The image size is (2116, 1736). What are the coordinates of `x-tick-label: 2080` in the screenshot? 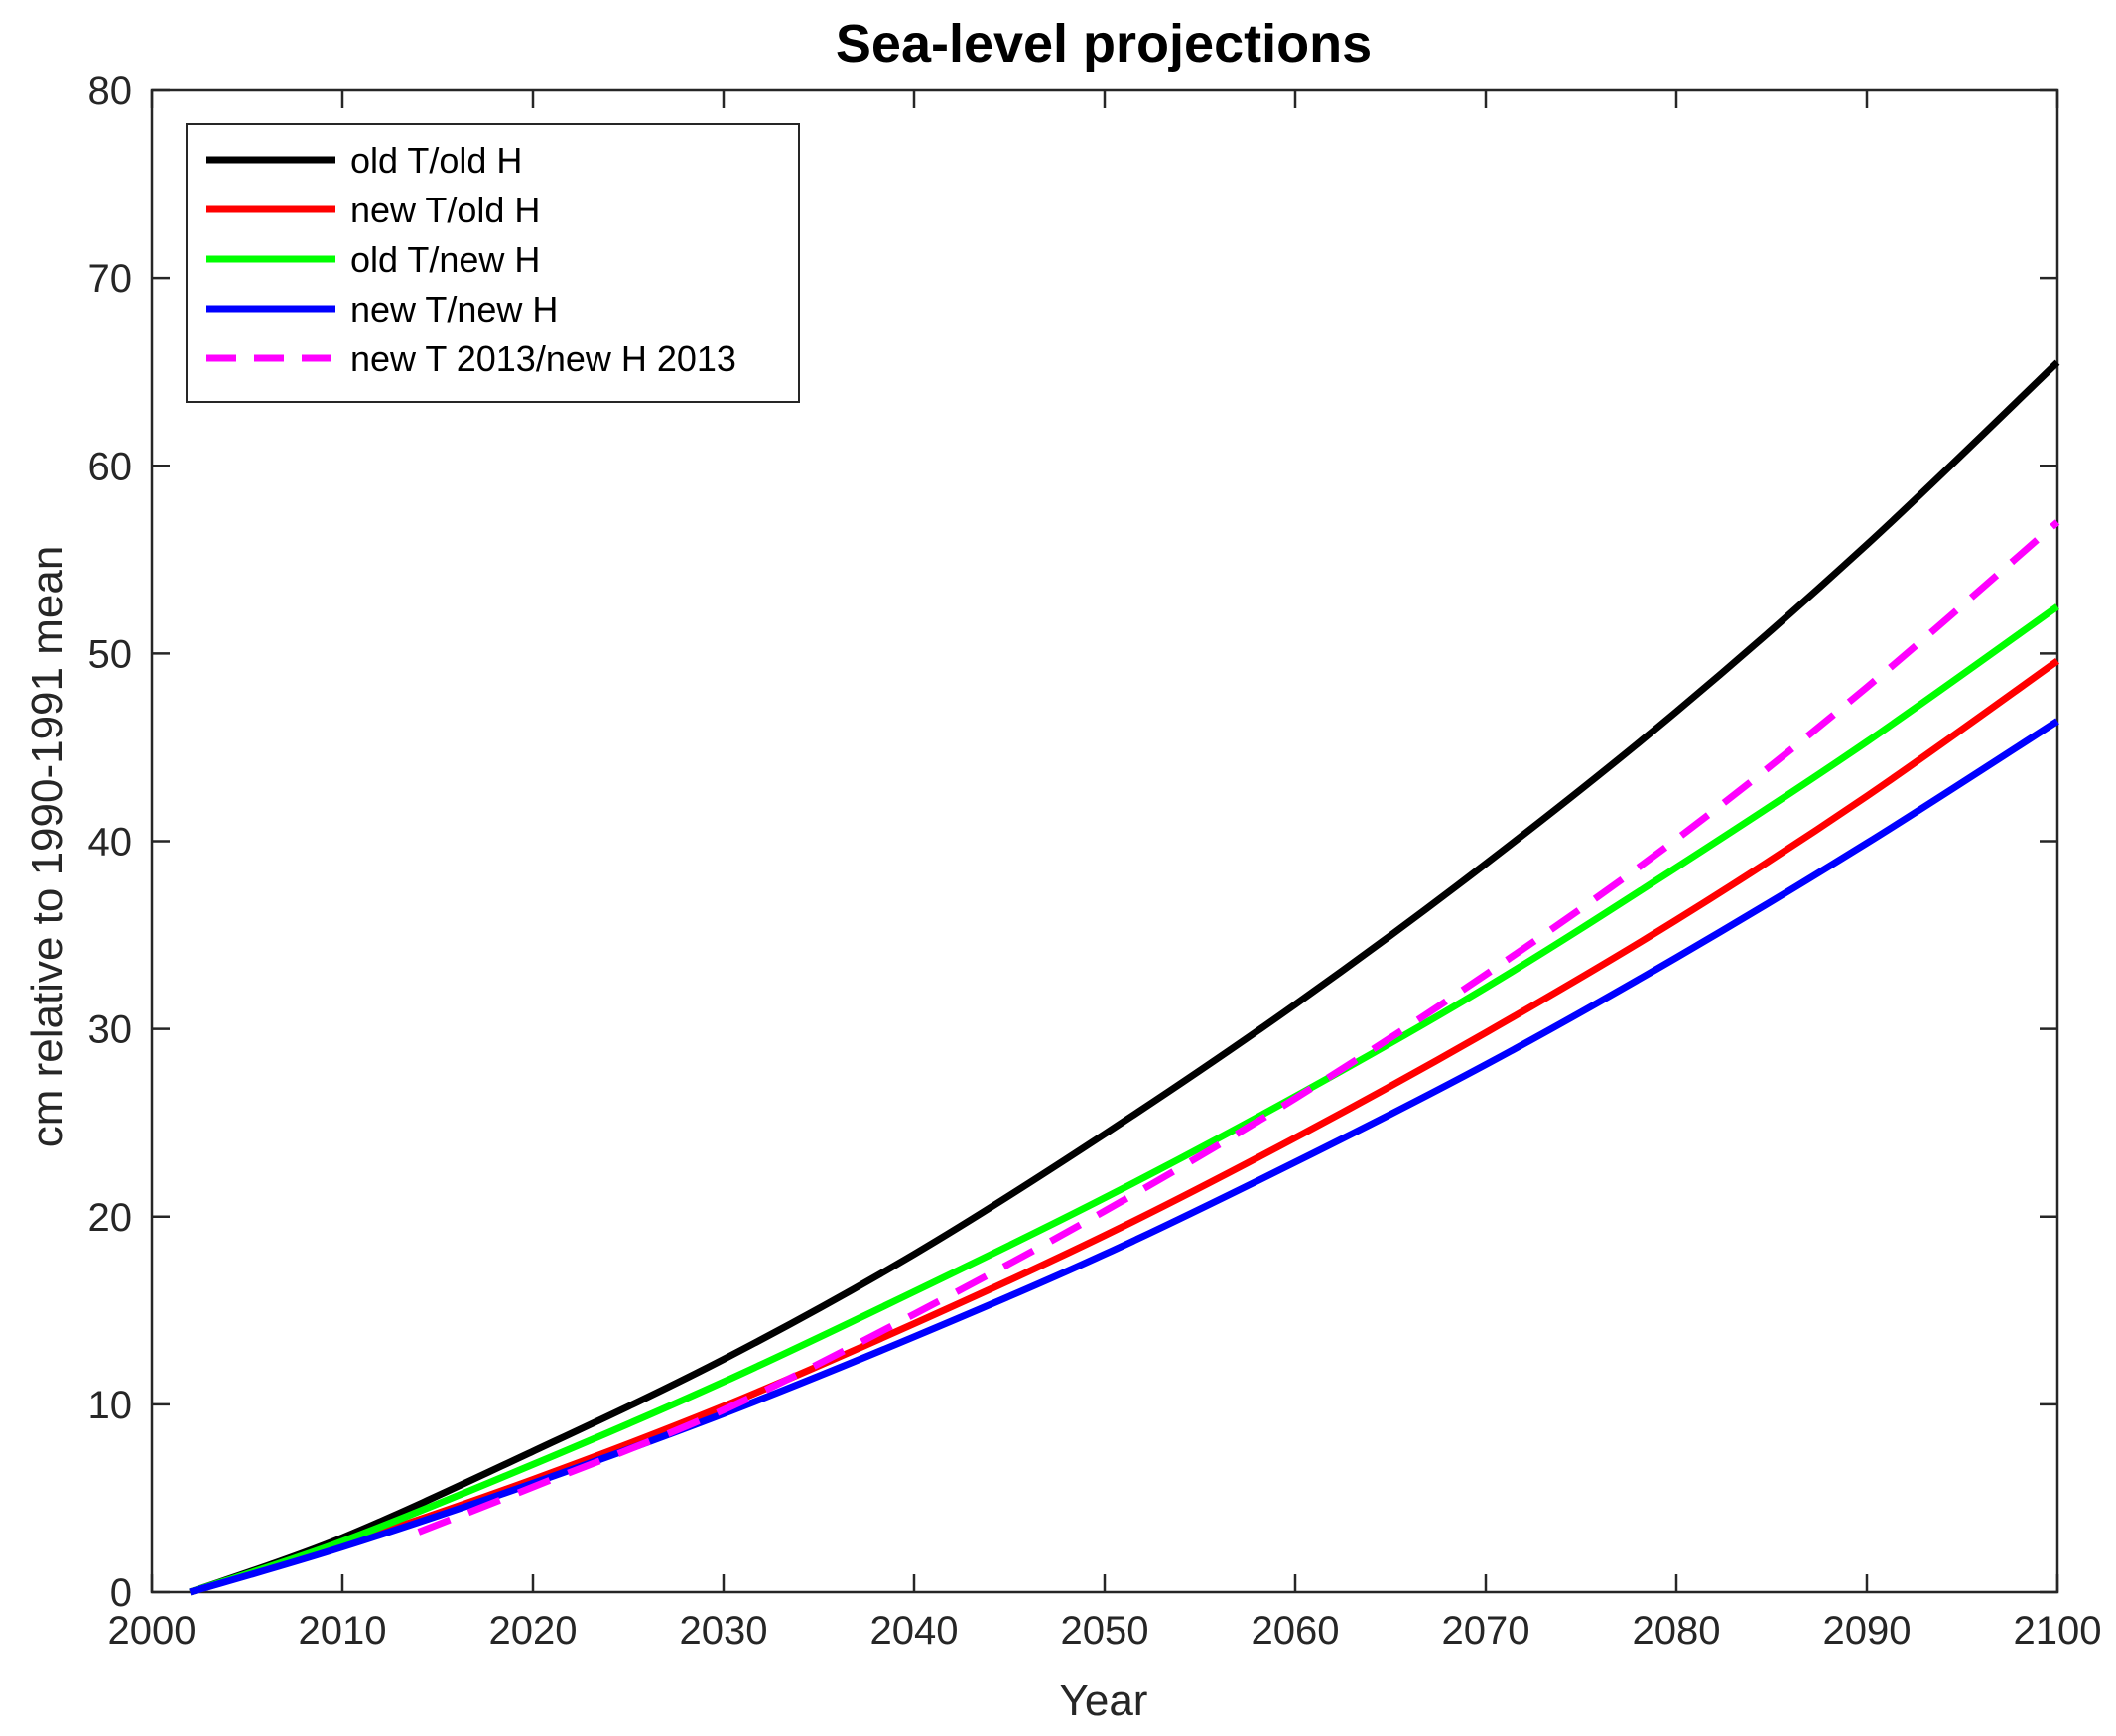 It's located at (1677, 1631).